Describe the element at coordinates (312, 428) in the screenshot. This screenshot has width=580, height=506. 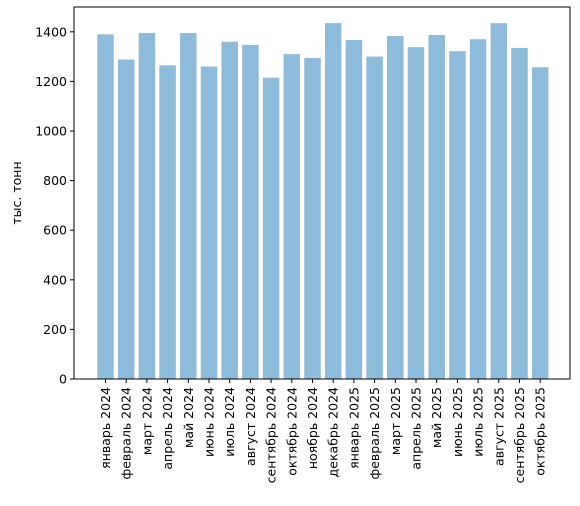
I see `x-tick-label: ноябрь 2024` at that location.